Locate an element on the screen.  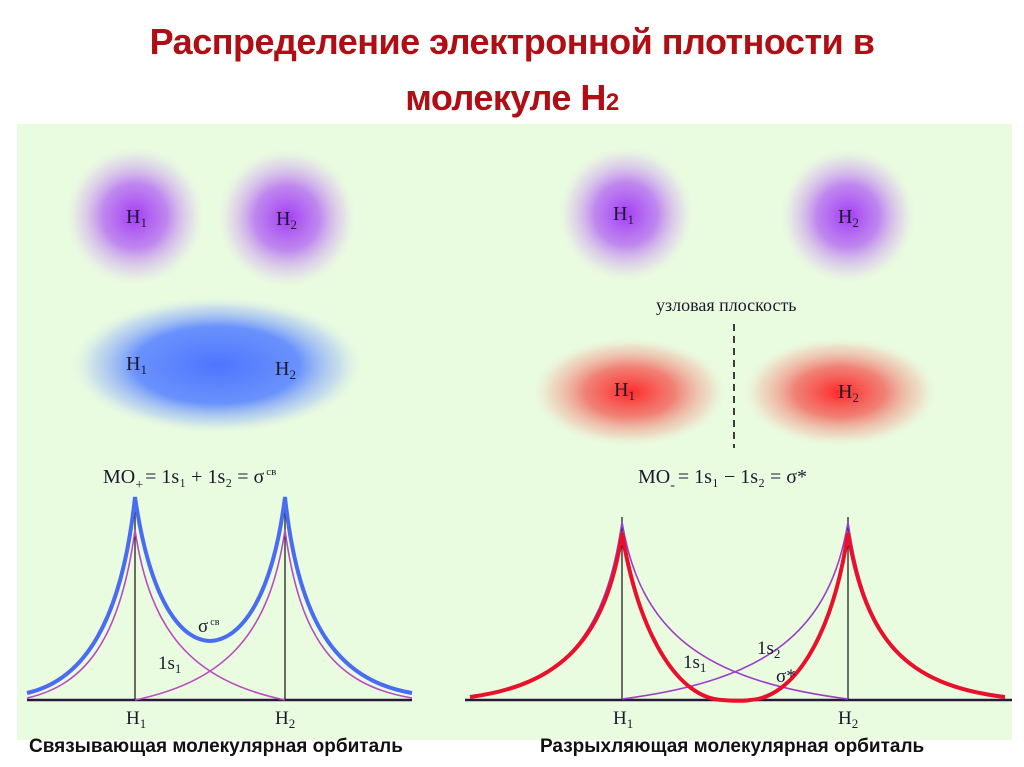
h2-label-top-right: H2 is located at coordinates (848, 218).